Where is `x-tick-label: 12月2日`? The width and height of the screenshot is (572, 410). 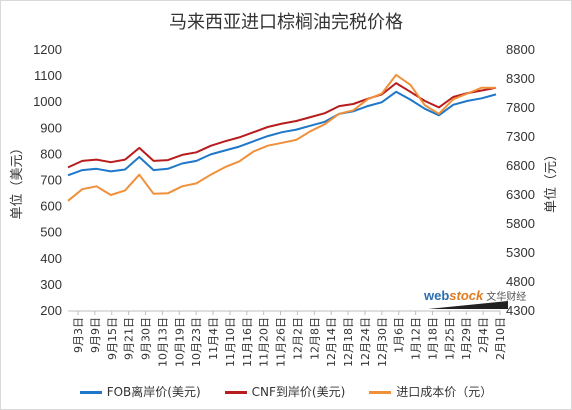 x-tick-label: 12月2日 is located at coordinates (297, 338).